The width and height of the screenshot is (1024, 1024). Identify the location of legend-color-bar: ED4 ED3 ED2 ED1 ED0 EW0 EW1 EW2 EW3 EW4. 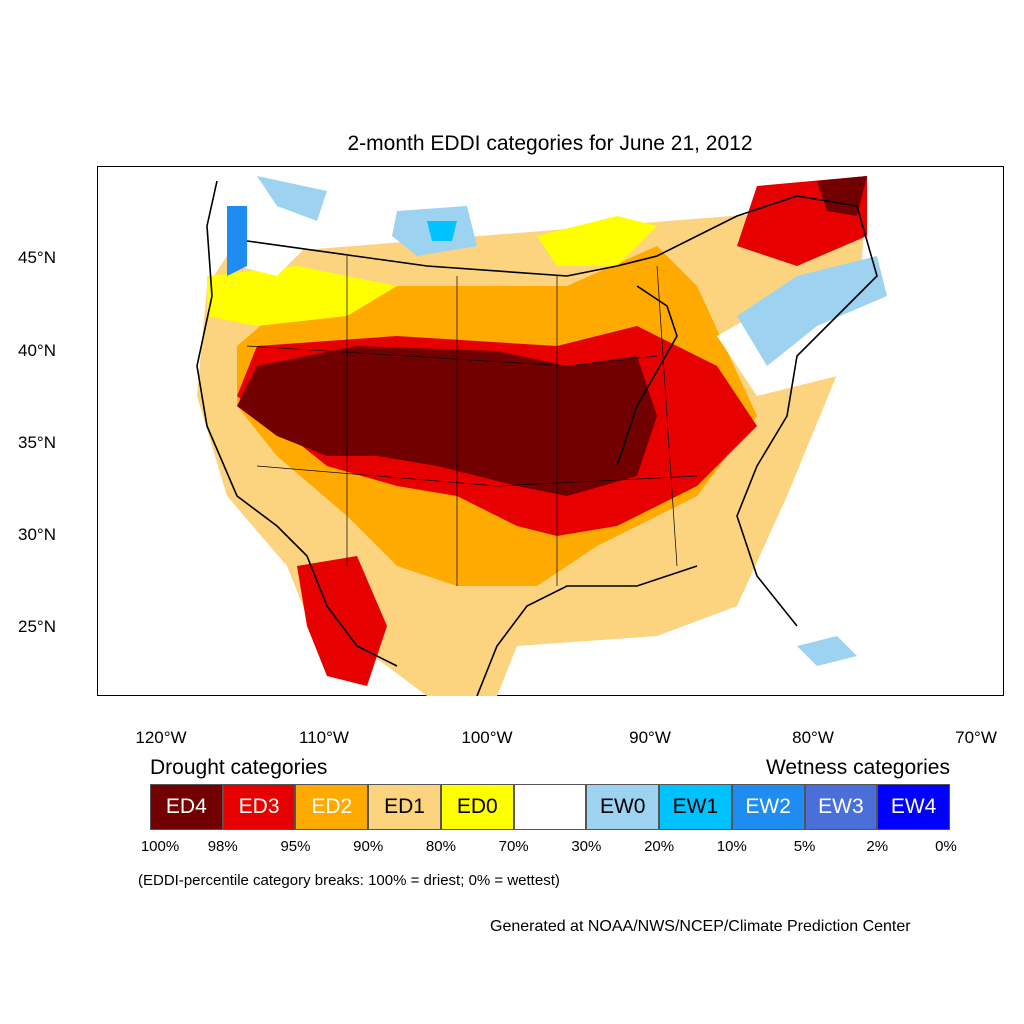
(550, 807).